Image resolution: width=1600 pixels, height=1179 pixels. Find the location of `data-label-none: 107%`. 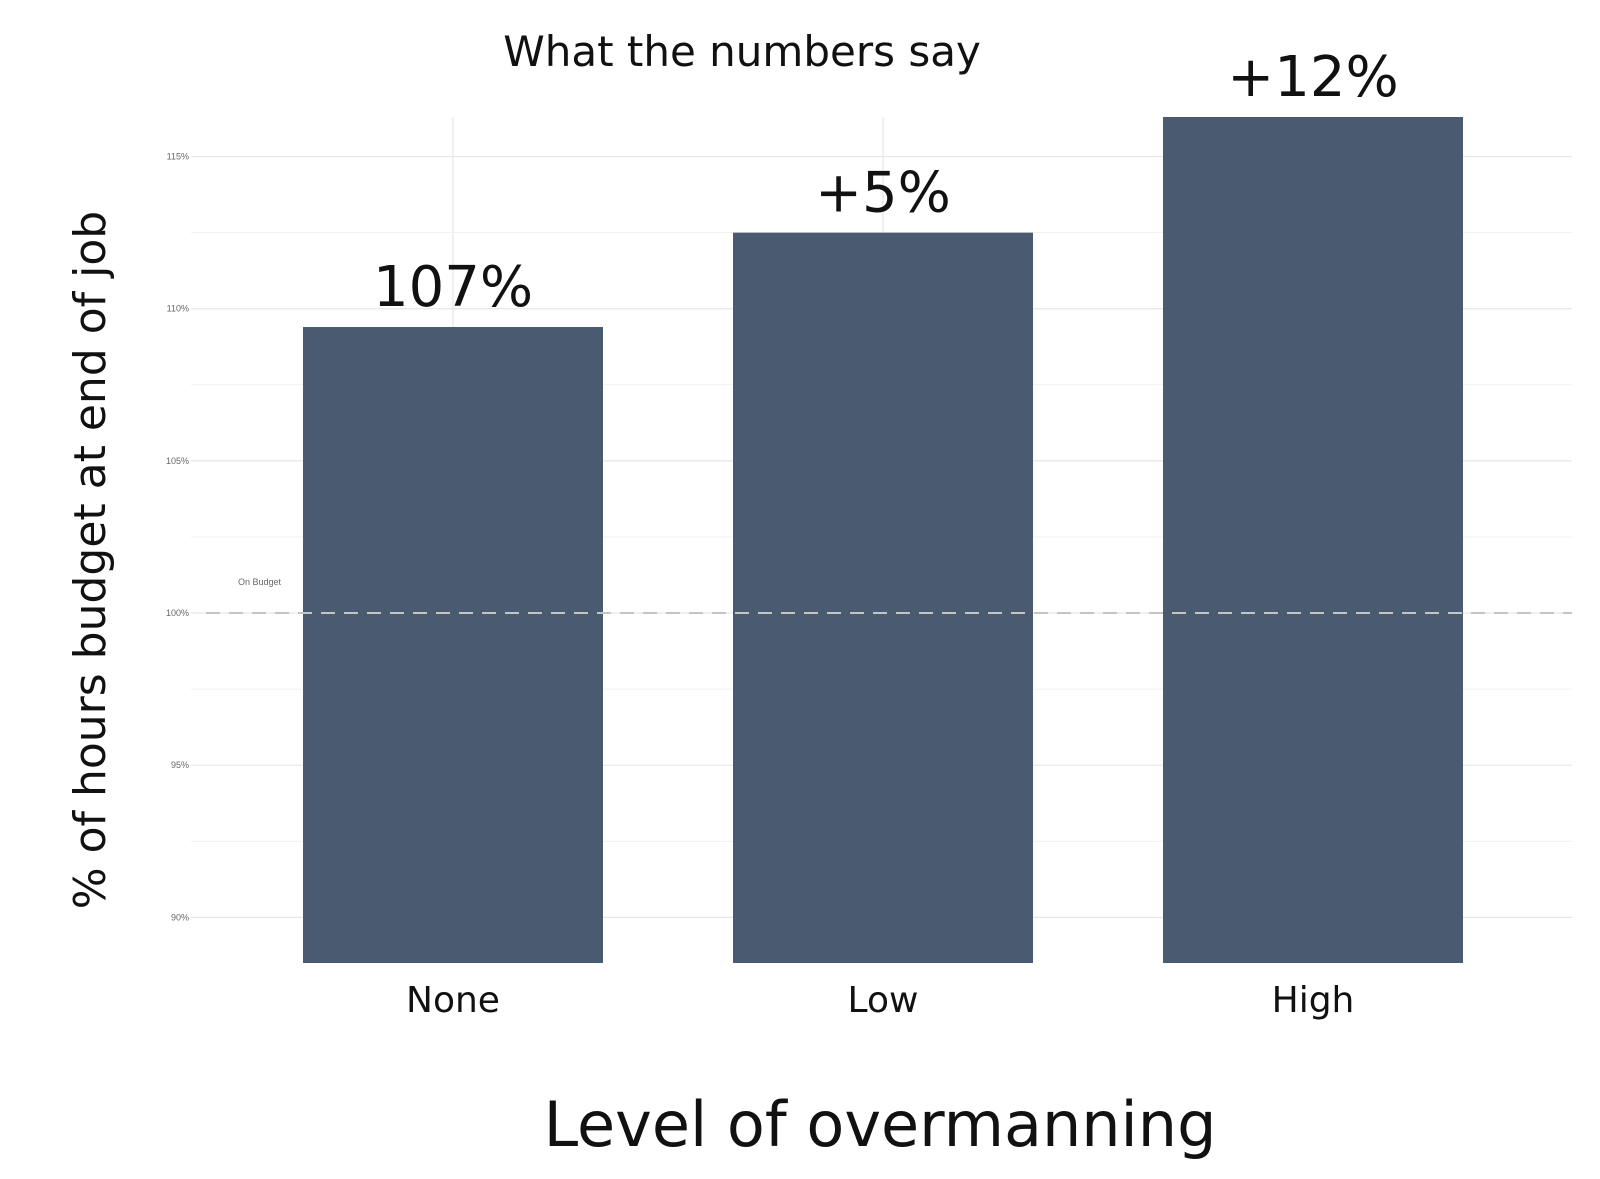

data-label-none: 107% is located at coordinates (453, 287).